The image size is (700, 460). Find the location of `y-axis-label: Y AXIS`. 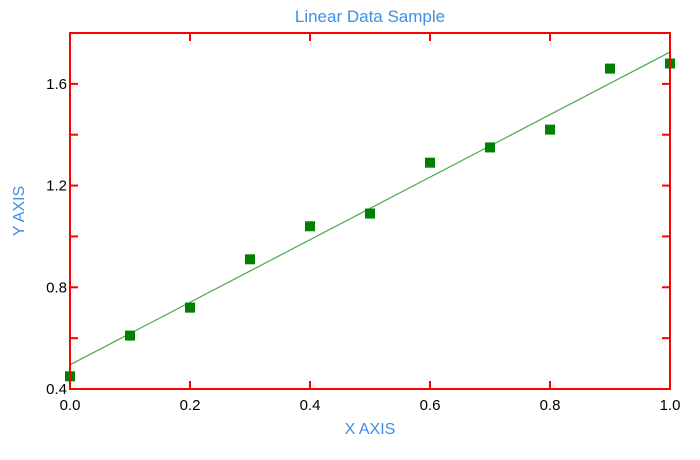

y-axis-label: Y AXIS is located at coordinates (19, 211).